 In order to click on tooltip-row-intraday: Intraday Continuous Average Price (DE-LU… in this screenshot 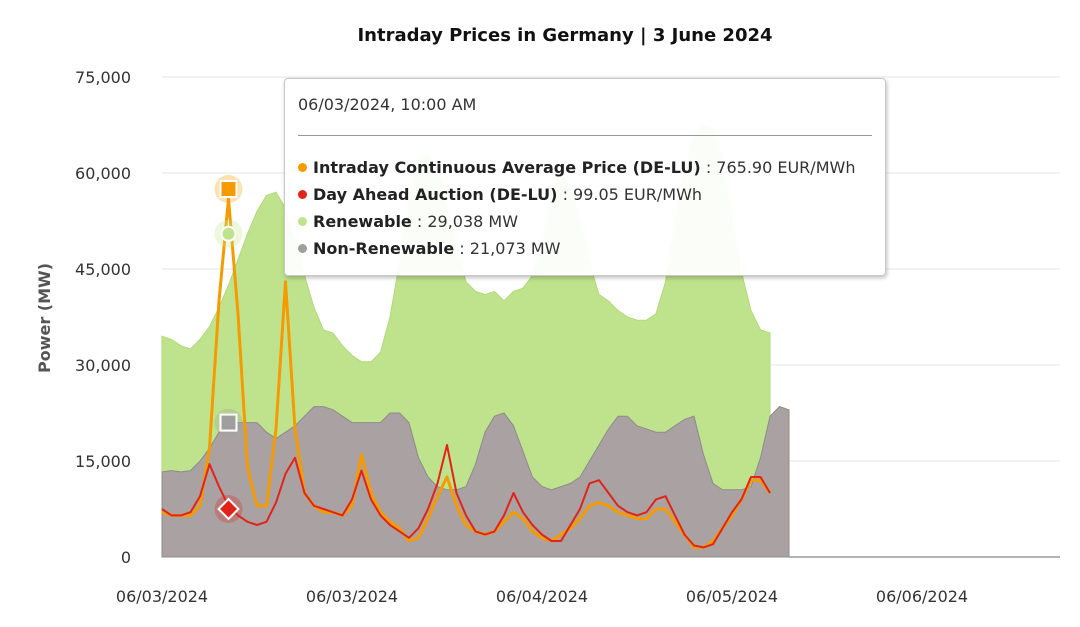, I will do `click(576, 171)`.